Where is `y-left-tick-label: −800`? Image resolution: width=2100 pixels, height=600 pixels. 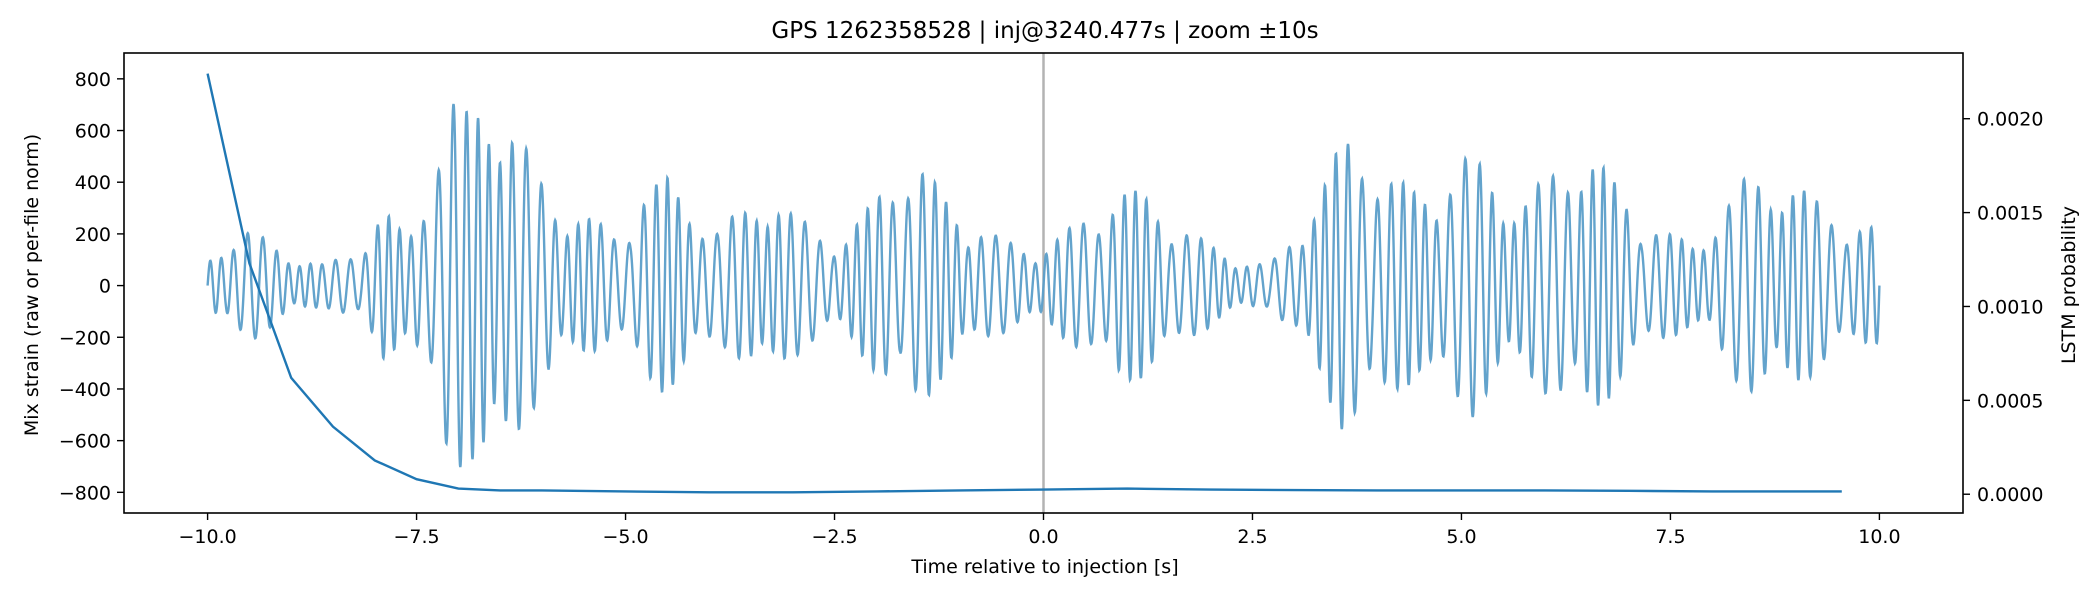
y-left-tick-label: −800 is located at coordinates (85, 493).